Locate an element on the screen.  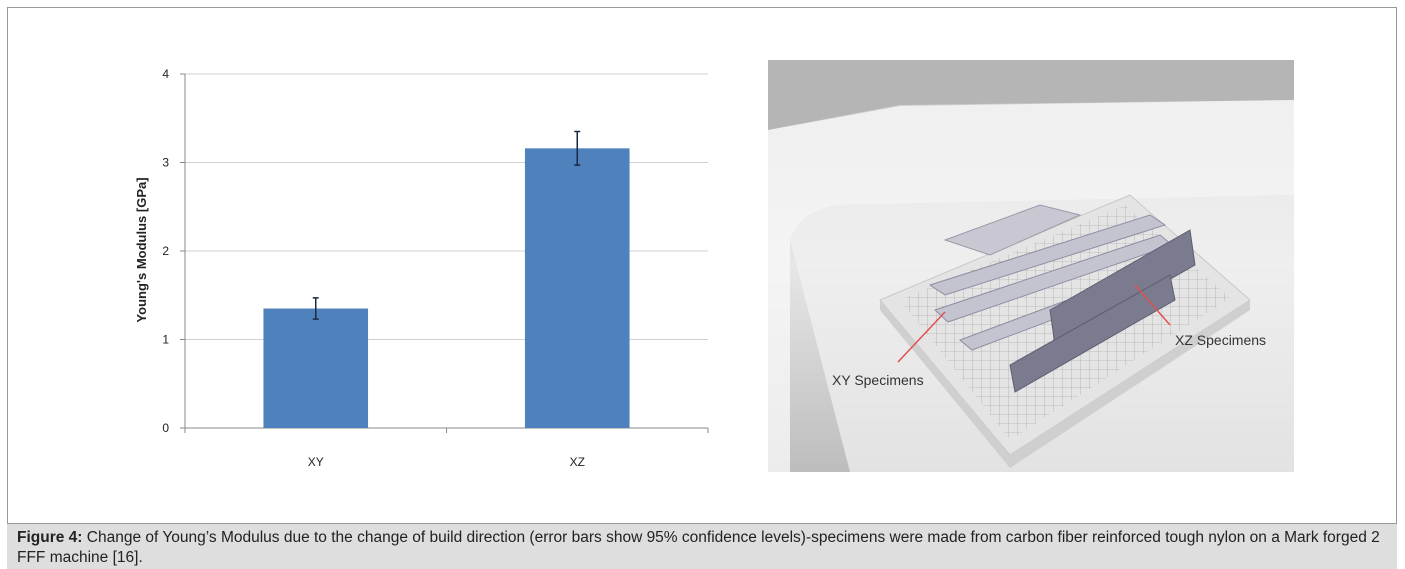
x-tick-label: XY is located at coordinates (316, 462).